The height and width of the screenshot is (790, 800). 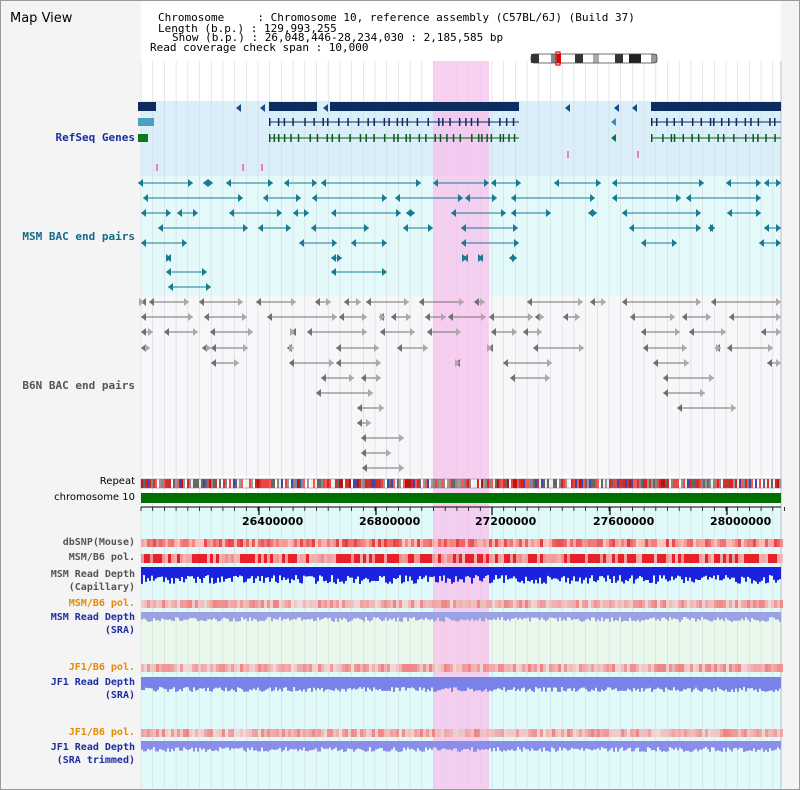 What do you see at coordinates (92, 747) in the screenshot?
I see `track-label-jf1-read-depth-trimmed: JF1 Read Depth` at bounding box center [92, 747].